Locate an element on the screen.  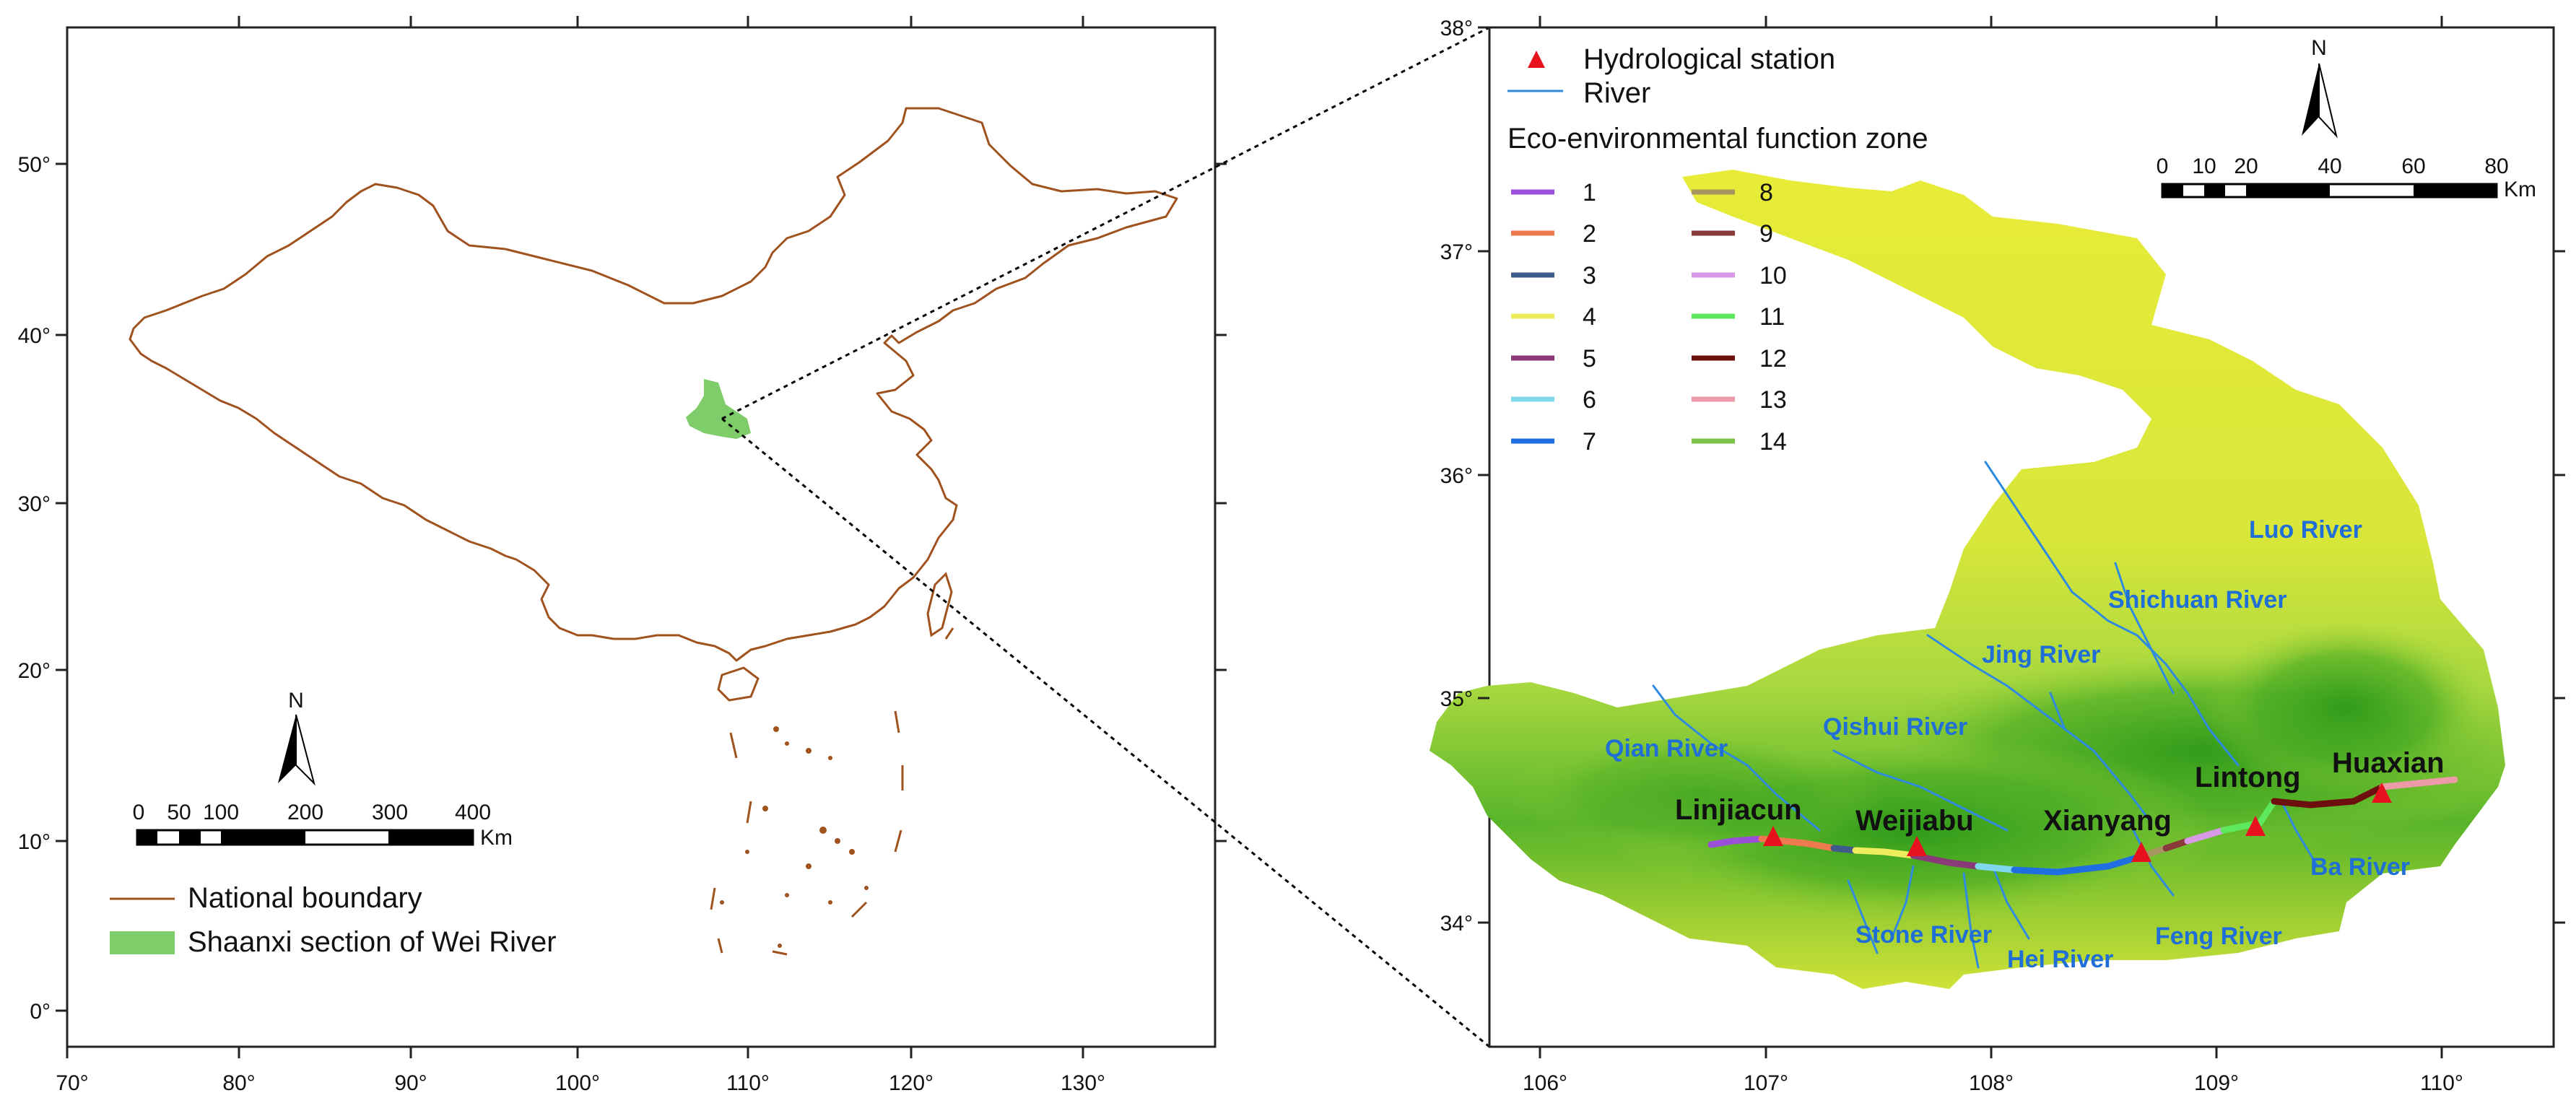
right-y-tick: 35° is located at coordinates (1456, 699).